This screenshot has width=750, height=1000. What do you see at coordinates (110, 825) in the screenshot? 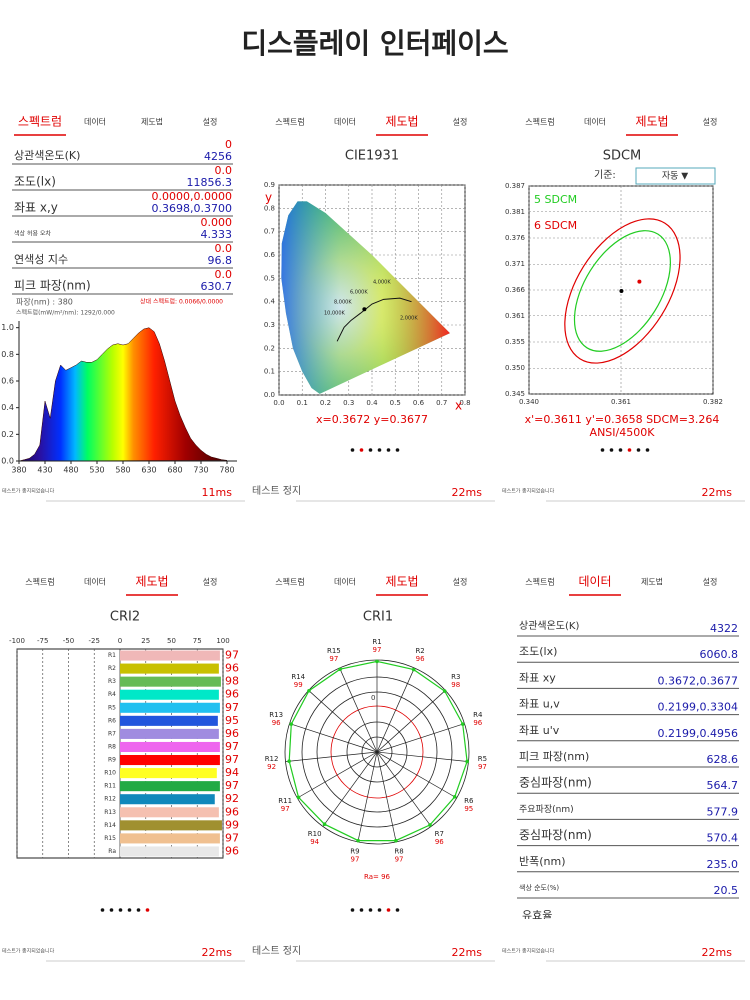
I see `bar-label: R14` at bounding box center [110, 825].